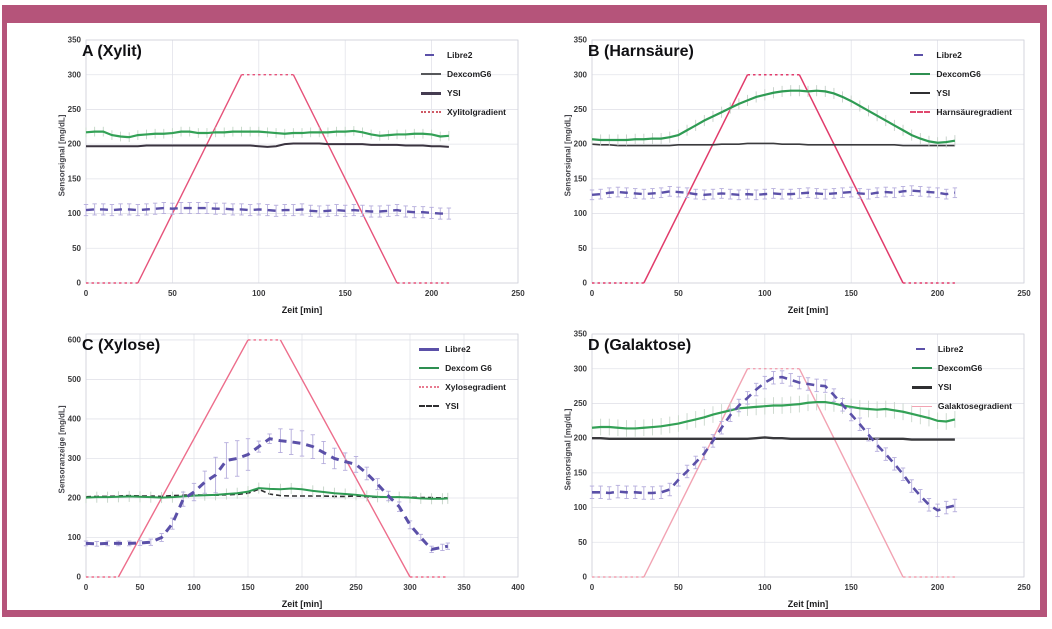 Image resolution: width=1052 pixels, height=629 pixels. What do you see at coordinates (961, 112) in the screenshot?
I see `legend-item: Harnsäuregradient` at bounding box center [961, 112].